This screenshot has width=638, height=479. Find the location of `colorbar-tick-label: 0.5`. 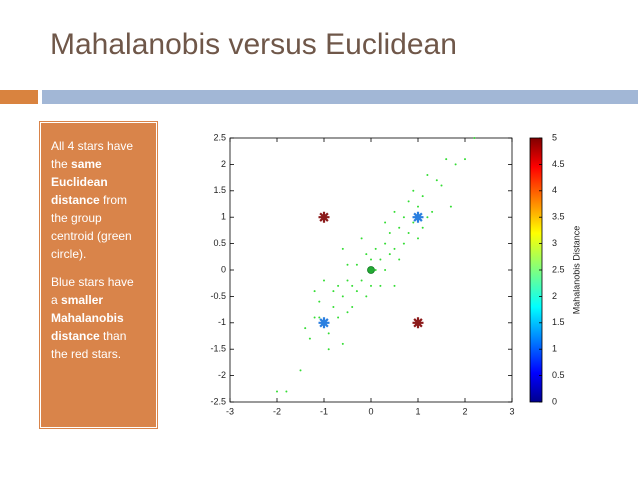

colorbar-tick-label: 0.5 is located at coordinates (558, 375).